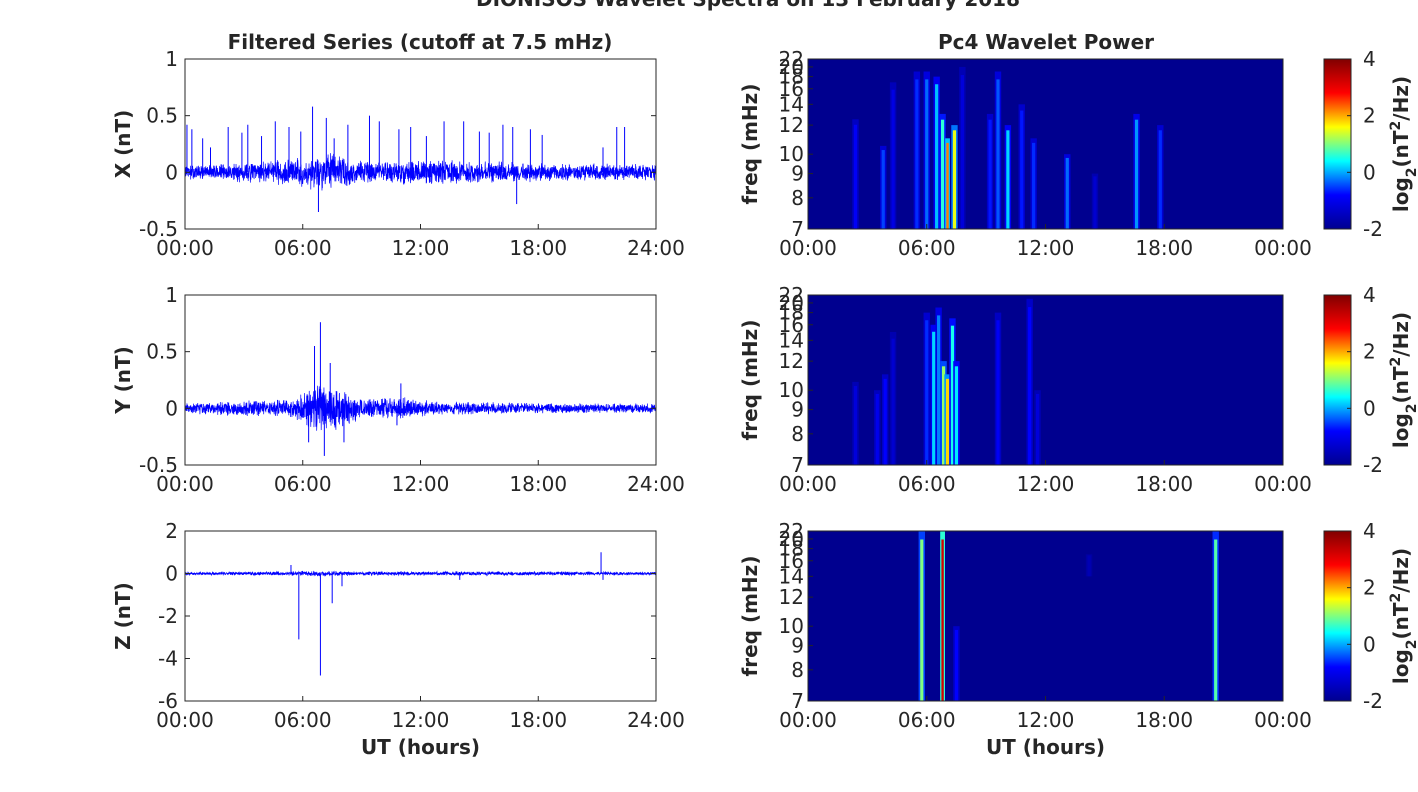 Image resolution: width=1418 pixels, height=792 pixels. Describe the element at coordinates (168, 701) in the screenshot. I see `ytick-label: -6` at that location.